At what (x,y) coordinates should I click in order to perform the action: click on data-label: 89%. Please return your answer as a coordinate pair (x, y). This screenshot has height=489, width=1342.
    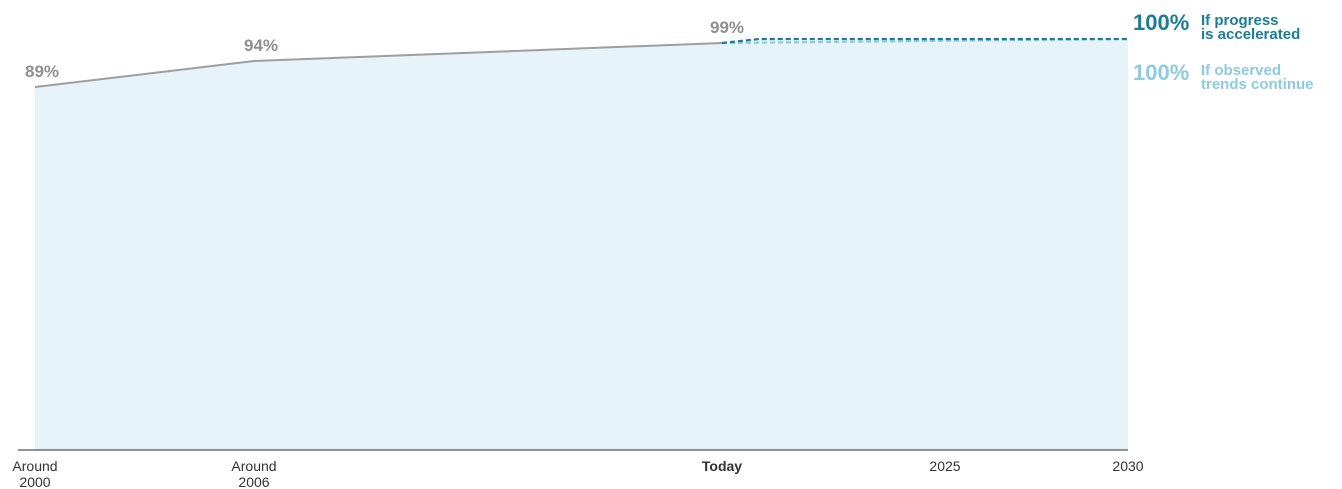
    Looking at the image, I should click on (42, 71).